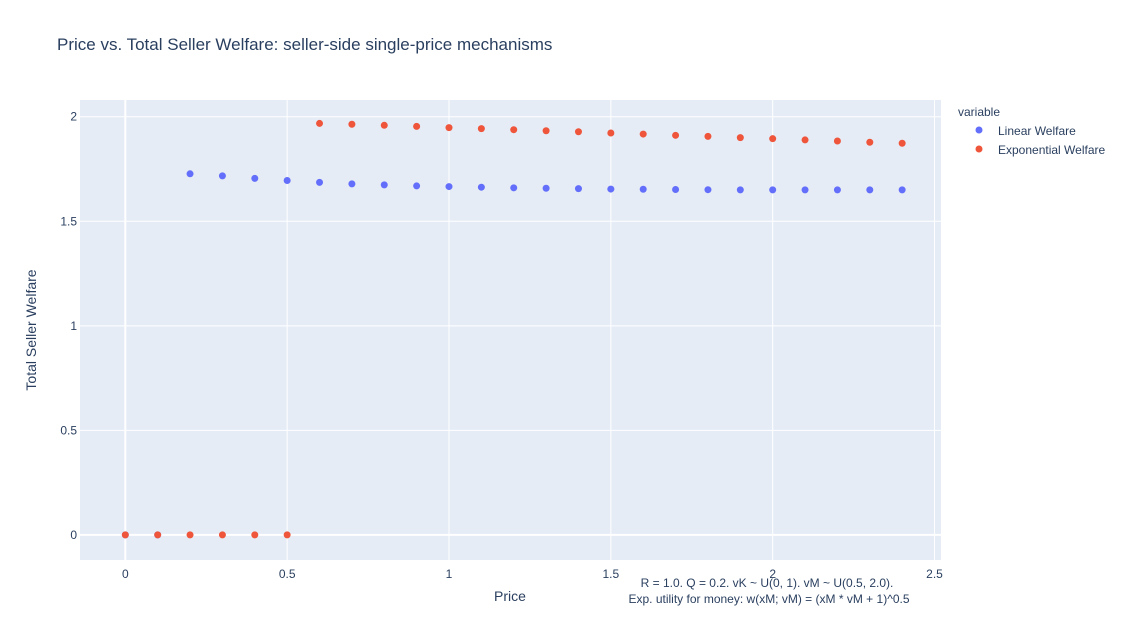 The width and height of the screenshot is (1136, 640). I want to click on legend-marker-linear-welfare, so click(979, 130).